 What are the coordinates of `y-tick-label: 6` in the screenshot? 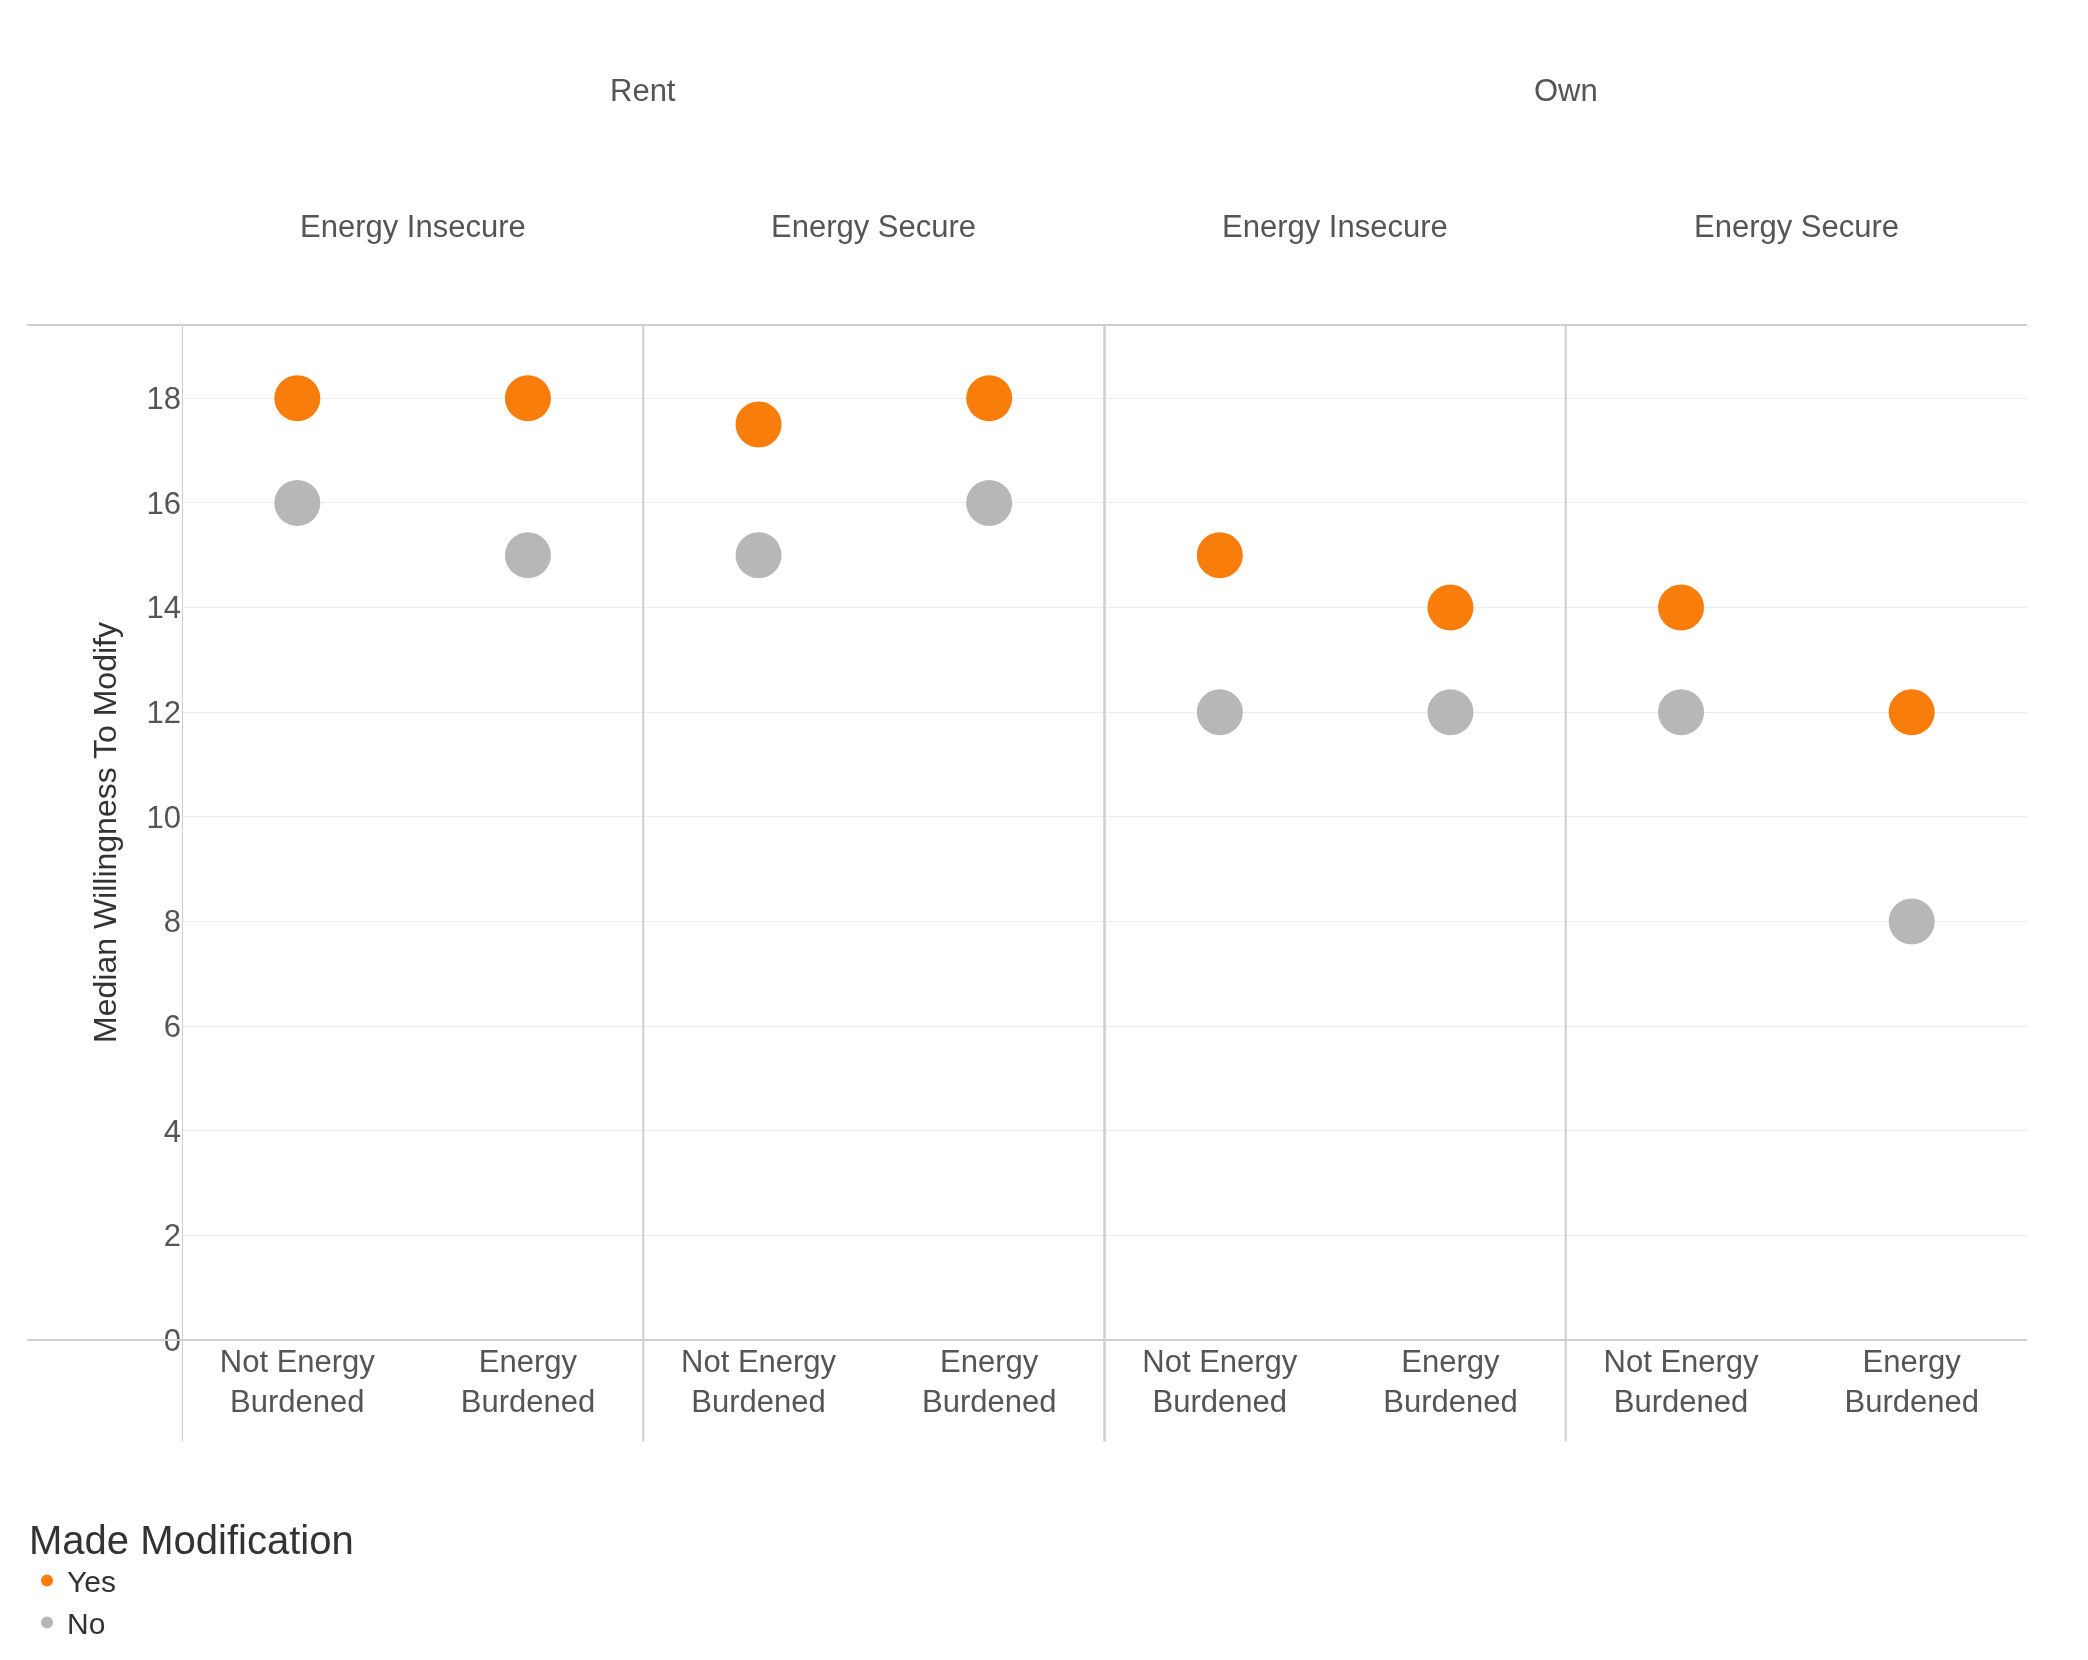 It's located at (172, 1026).